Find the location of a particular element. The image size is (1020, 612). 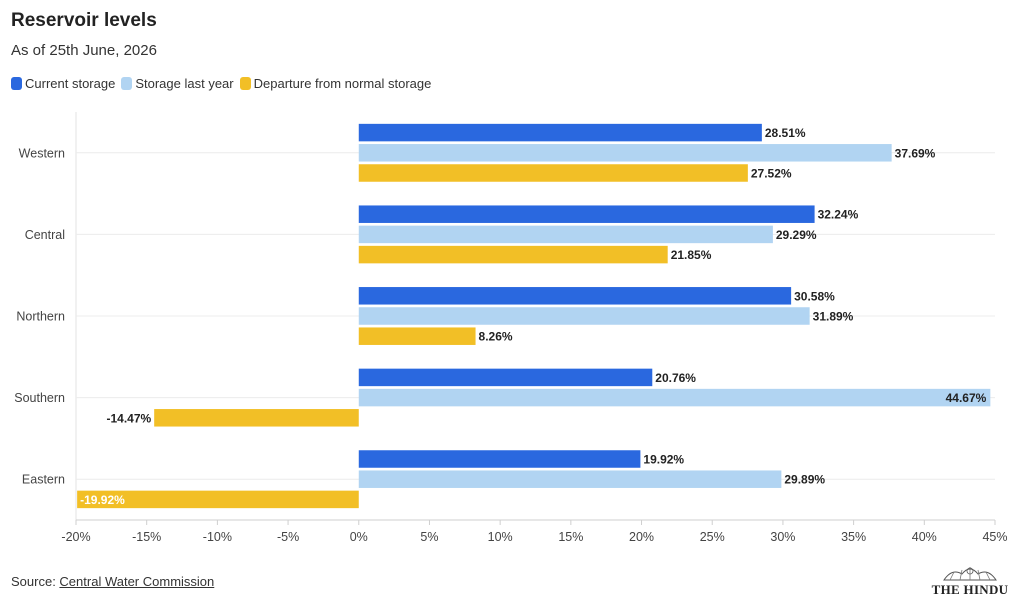

legend-label-current: Current storage is located at coordinates (70, 83).